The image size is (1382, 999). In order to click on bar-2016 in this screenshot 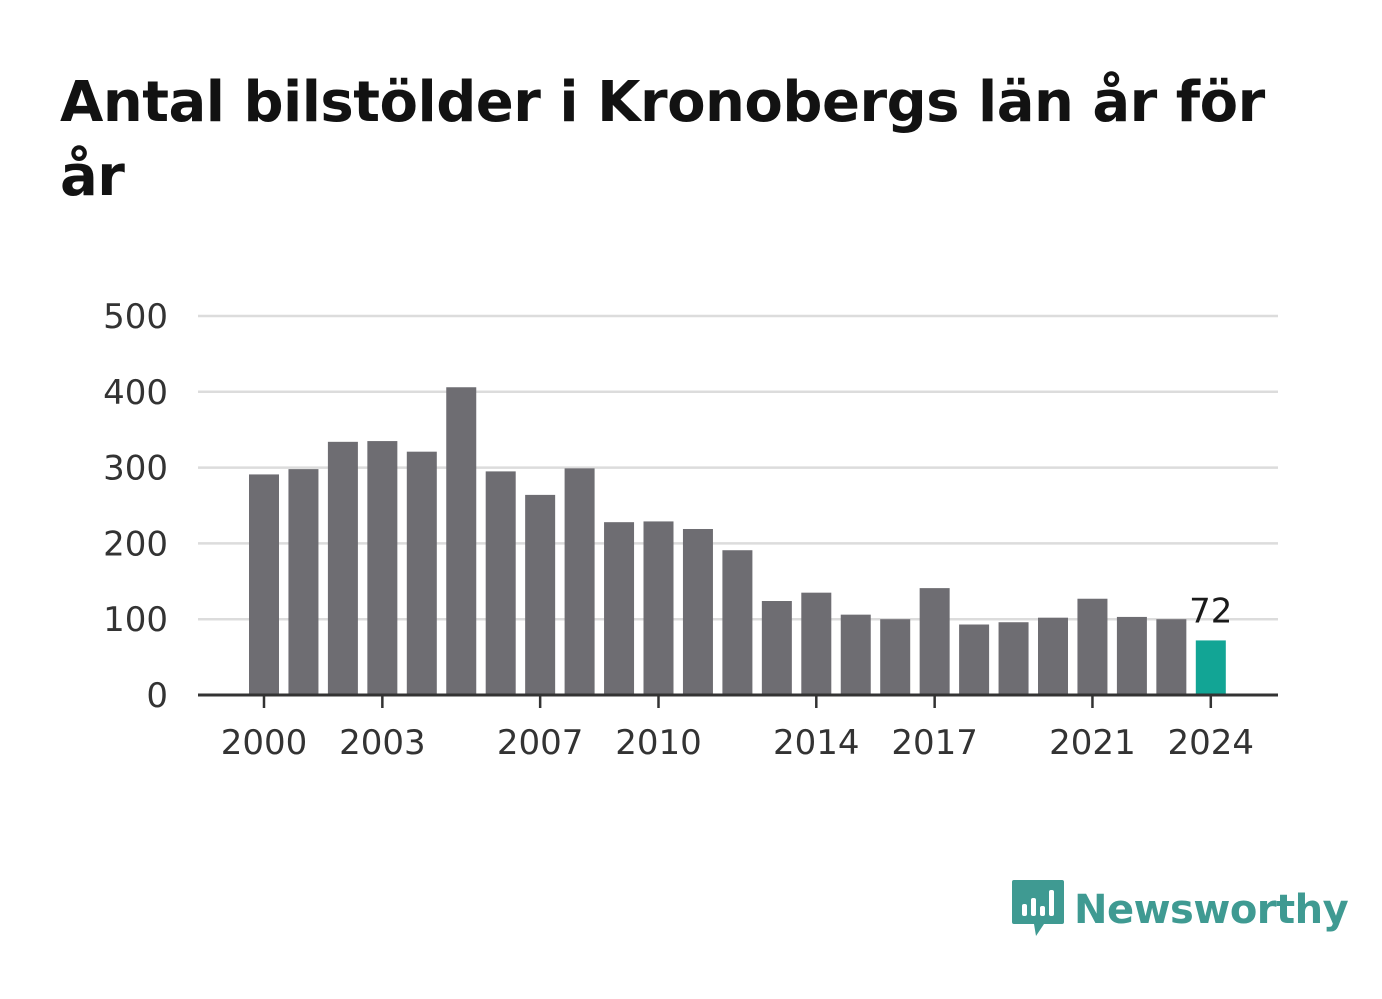, I will do `click(895, 657)`.